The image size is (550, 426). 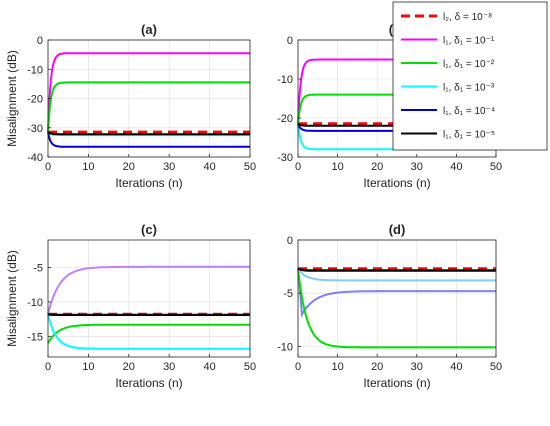 I want to click on legend-label: l₁, δ₁ = 10⁻³, so click(x=469, y=88).